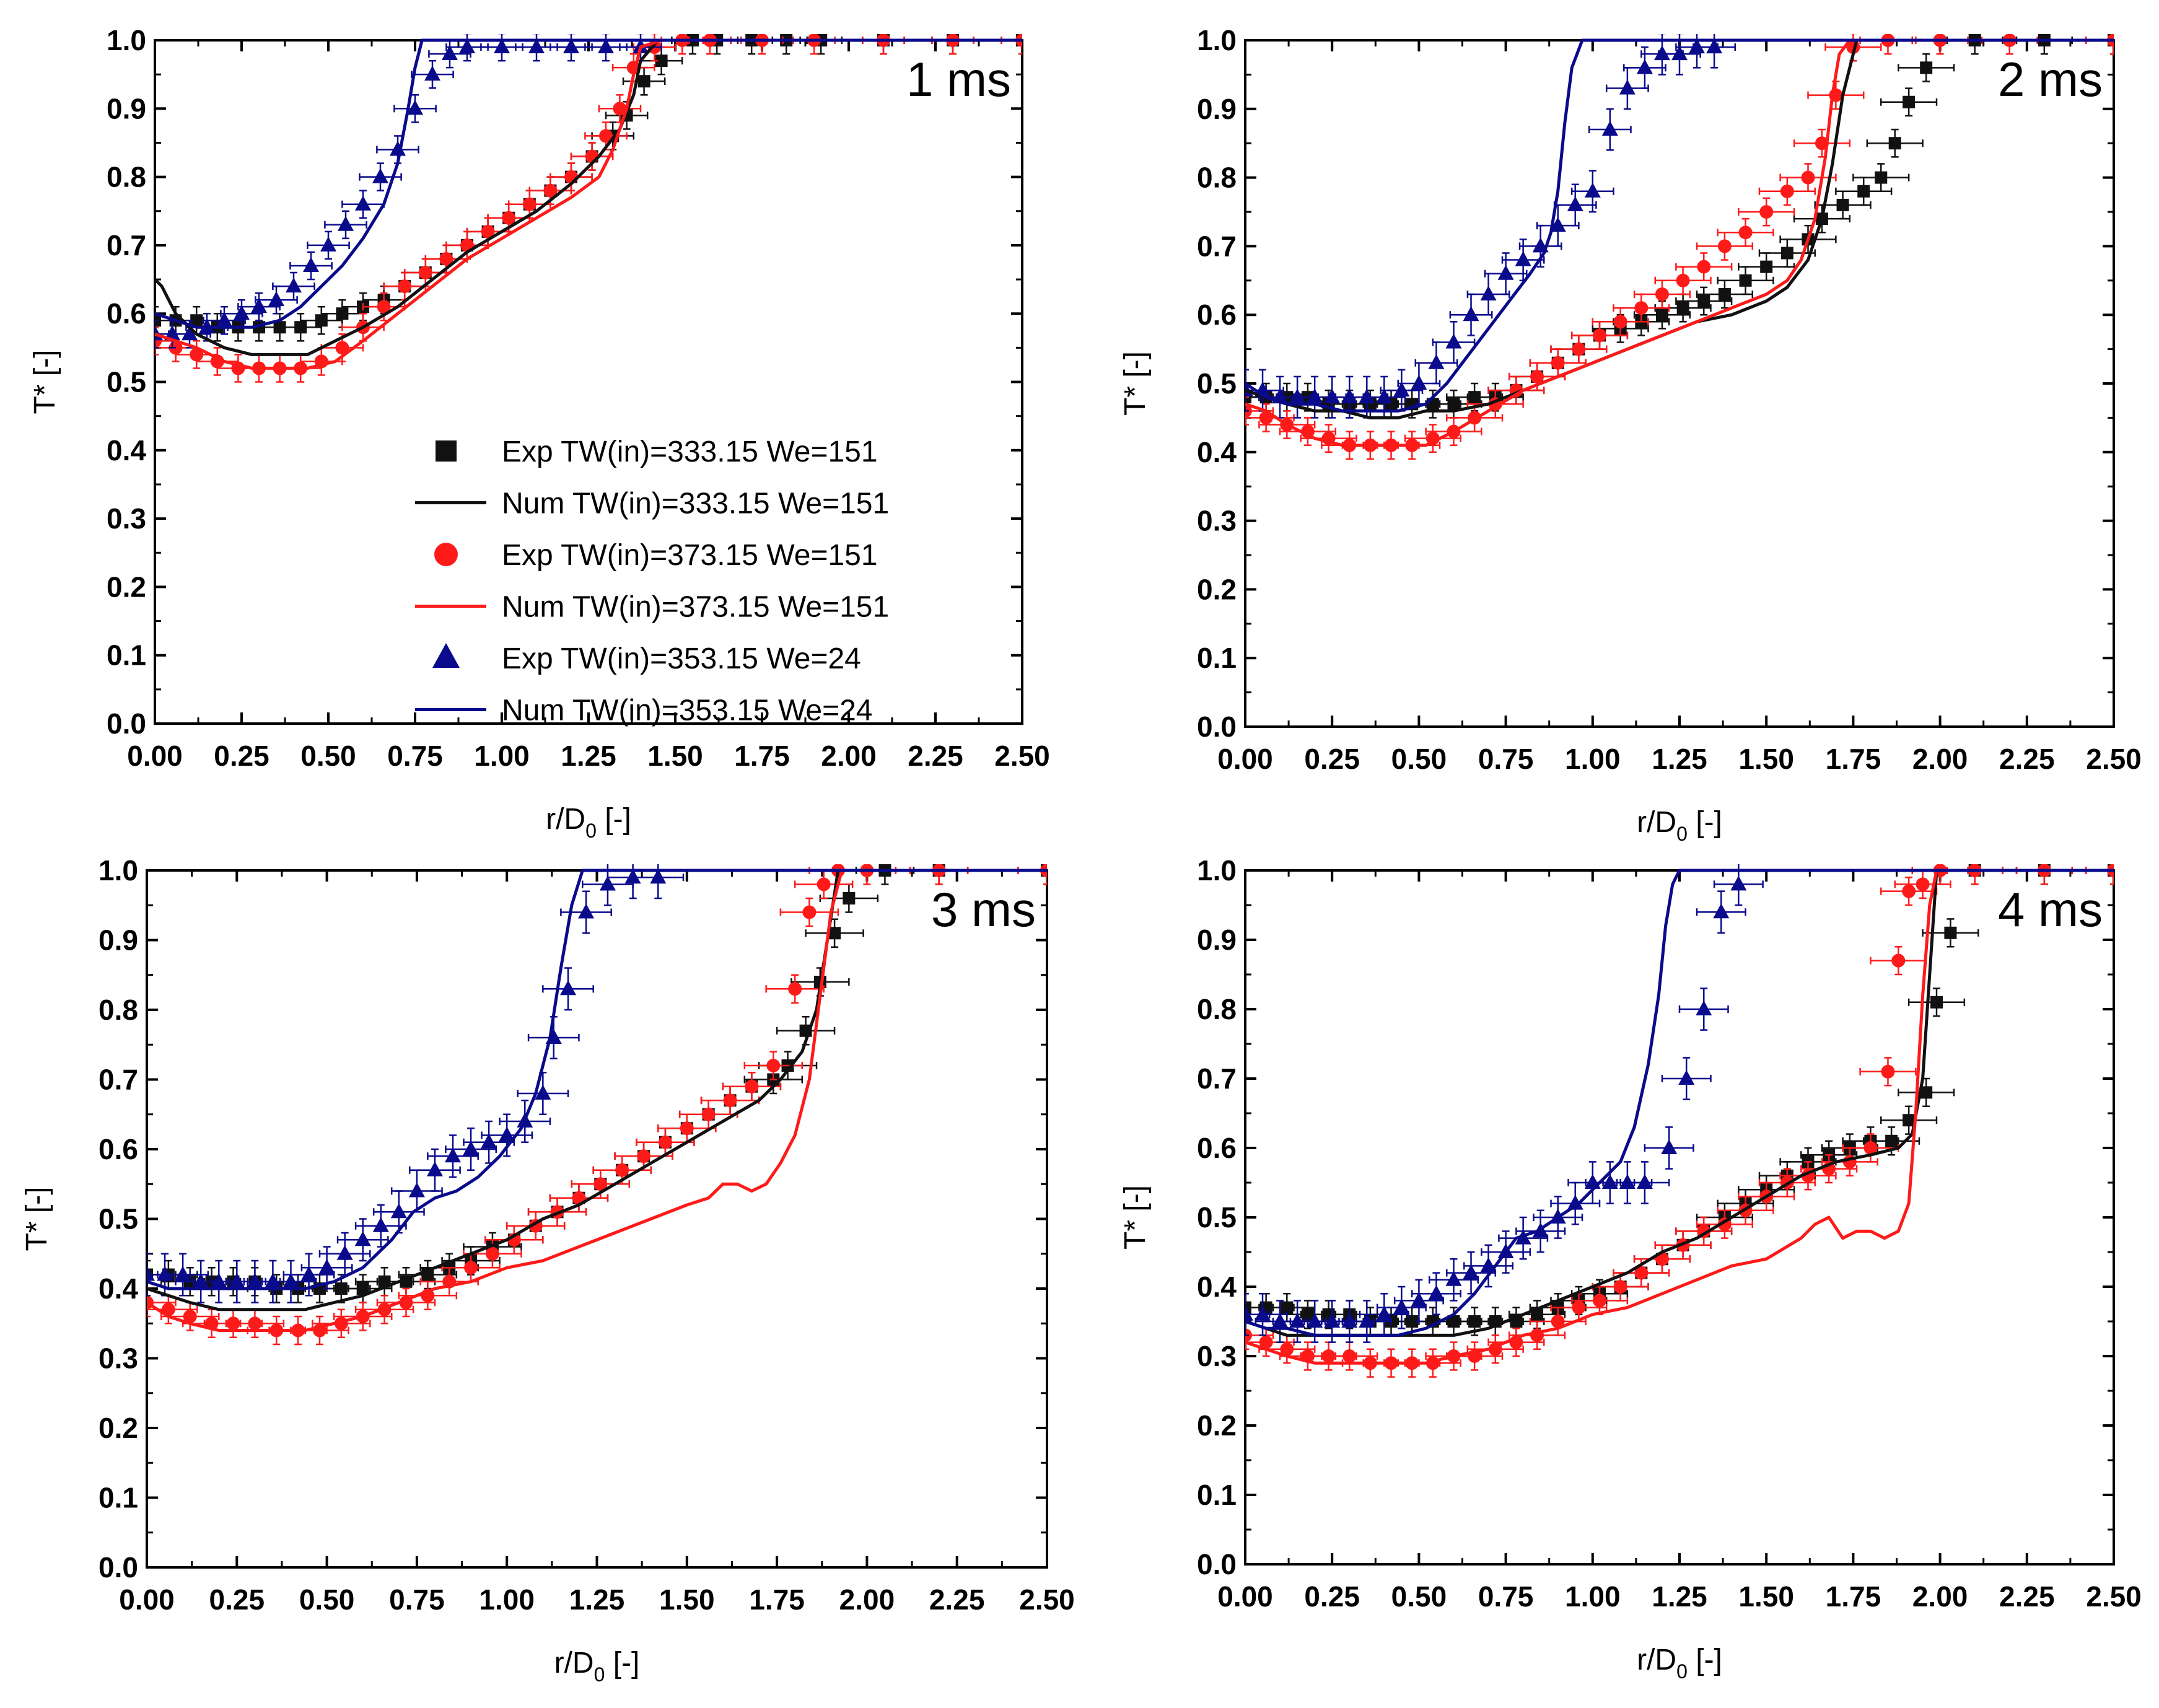 The width and height of the screenshot is (2159, 1708). Describe the element at coordinates (447, 451) in the screenshot. I see `legend-marker-square` at that location.